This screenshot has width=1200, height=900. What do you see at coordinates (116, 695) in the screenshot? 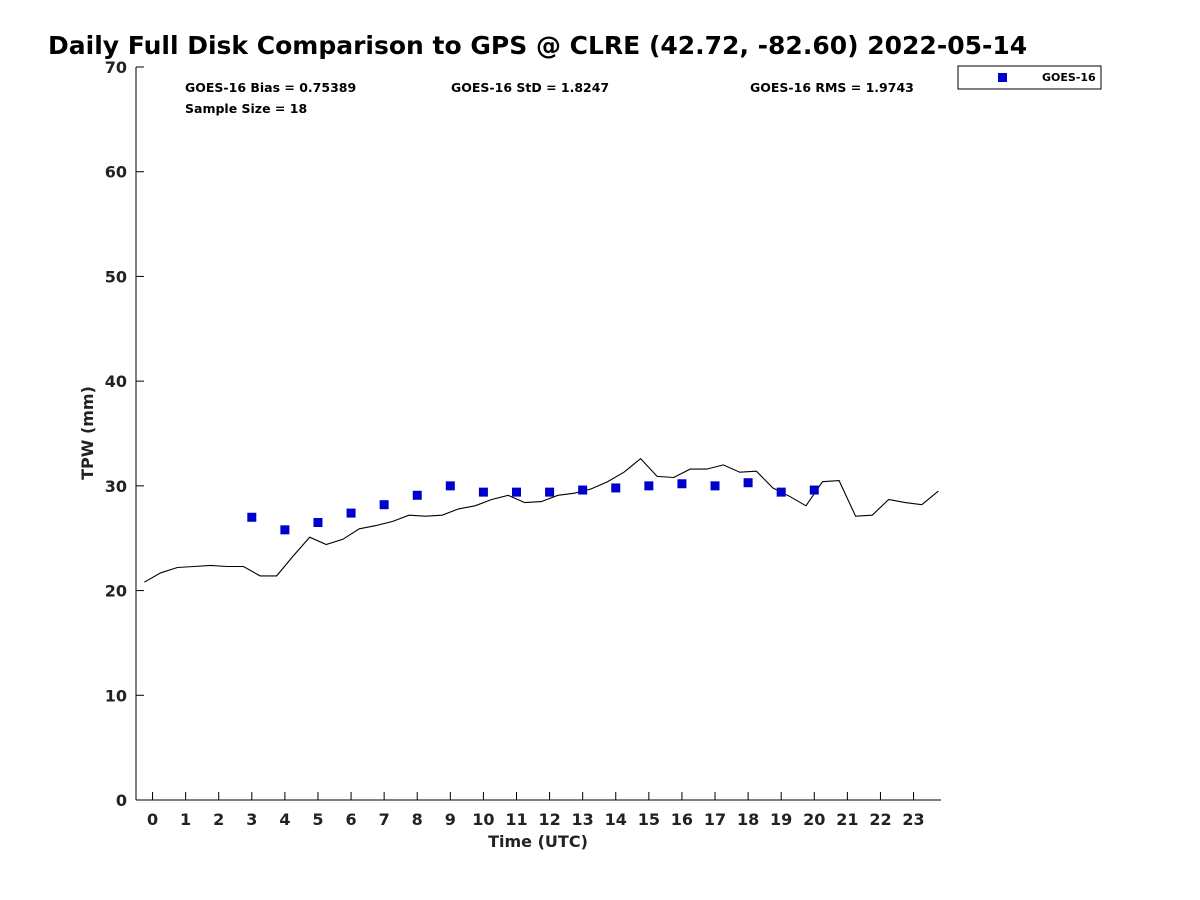
I see `y-tick-label: 10` at bounding box center [116, 695].